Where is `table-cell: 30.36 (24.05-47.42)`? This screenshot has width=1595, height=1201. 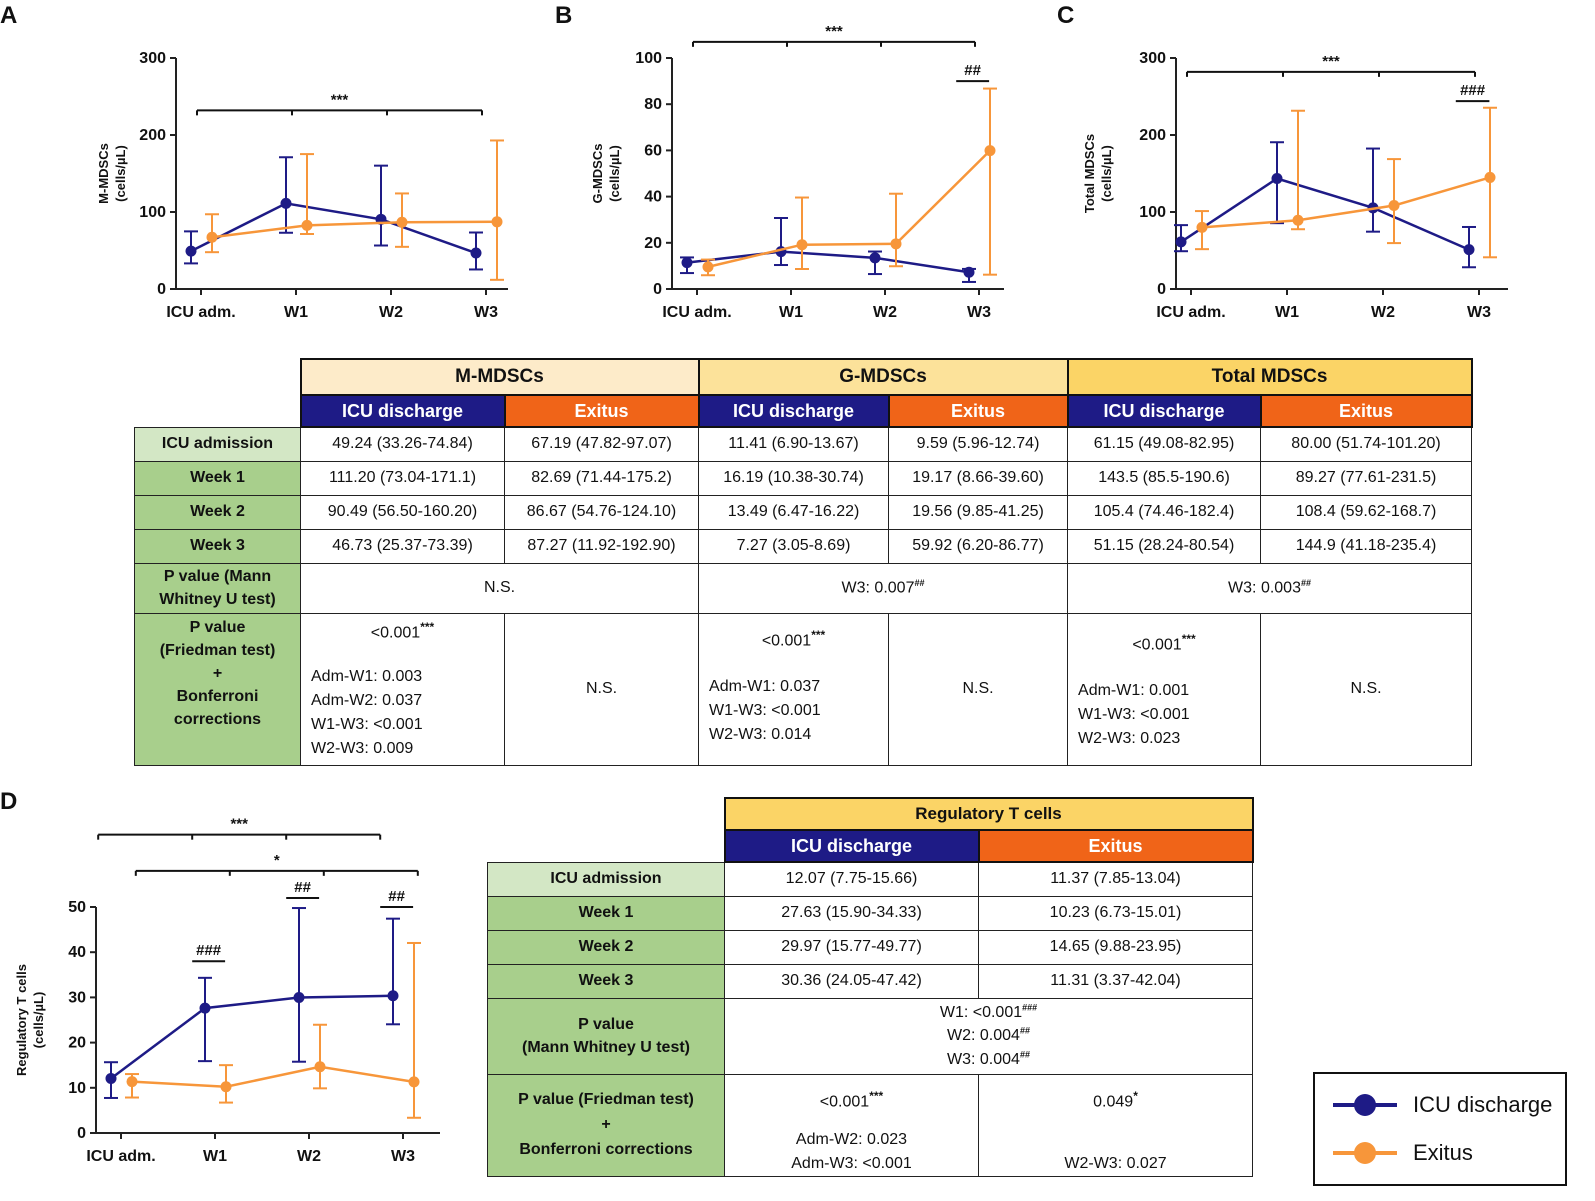 table-cell: 30.36 (24.05-47.42) is located at coordinates (851, 981).